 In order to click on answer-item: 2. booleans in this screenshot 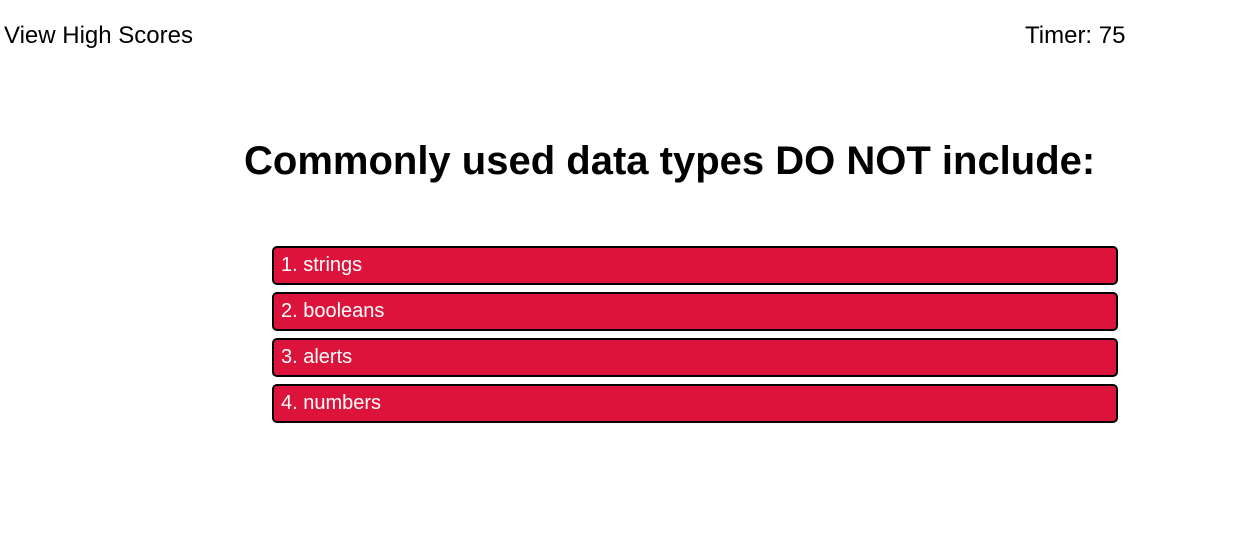, I will do `click(695, 311)`.